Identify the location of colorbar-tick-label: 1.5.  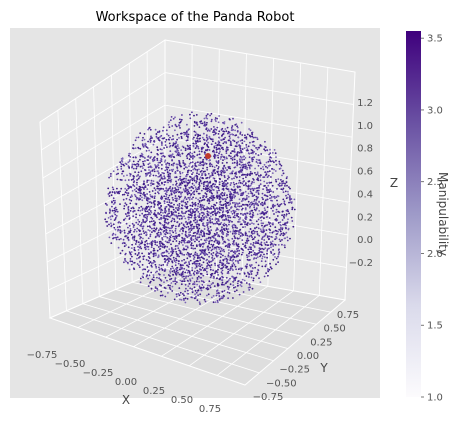
(435, 326).